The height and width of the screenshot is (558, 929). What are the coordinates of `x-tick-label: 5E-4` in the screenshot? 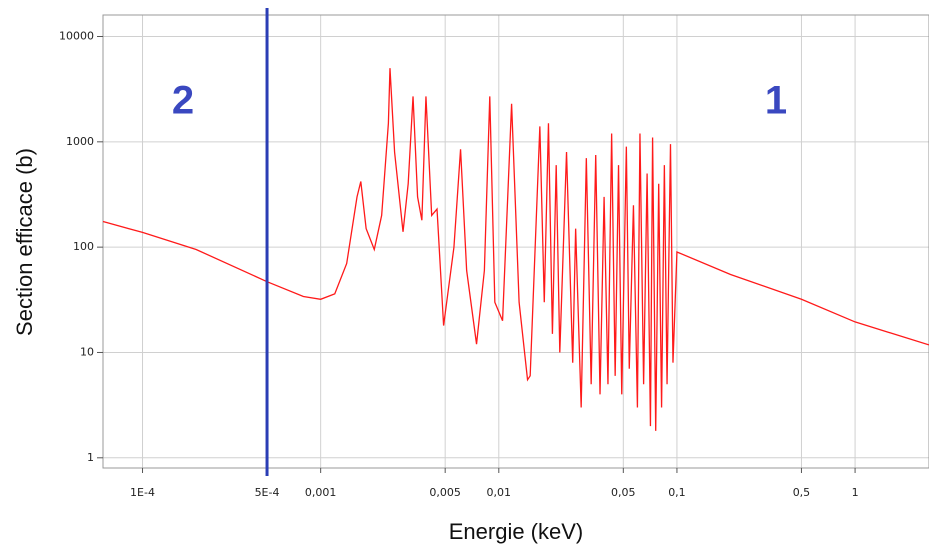 It's located at (267, 492).